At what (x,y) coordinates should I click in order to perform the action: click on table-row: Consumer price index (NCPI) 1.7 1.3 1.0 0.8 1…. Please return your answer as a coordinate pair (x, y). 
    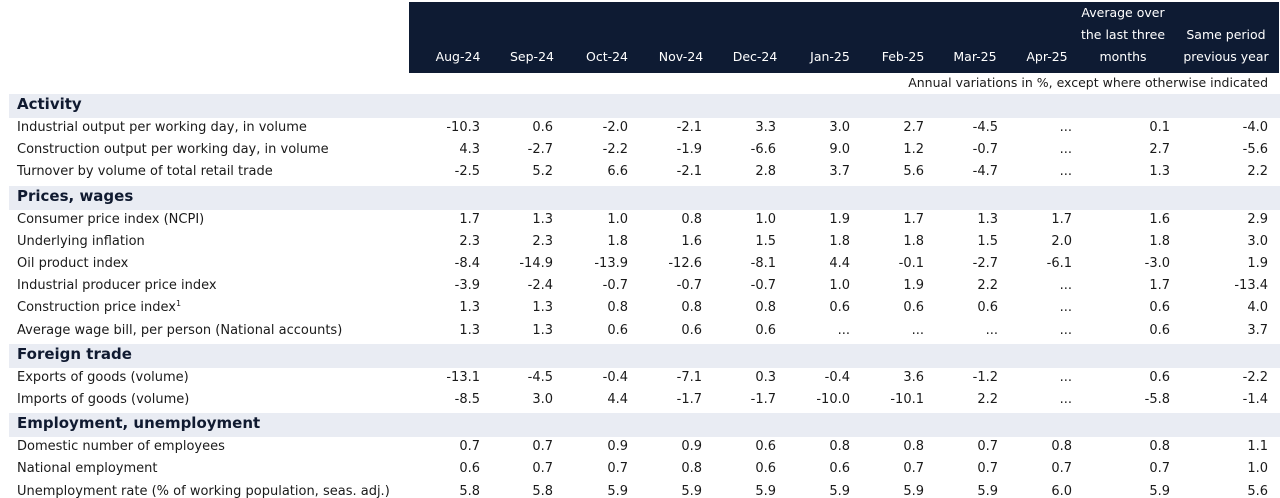
    Looking at the image, I should click on (640, 221).